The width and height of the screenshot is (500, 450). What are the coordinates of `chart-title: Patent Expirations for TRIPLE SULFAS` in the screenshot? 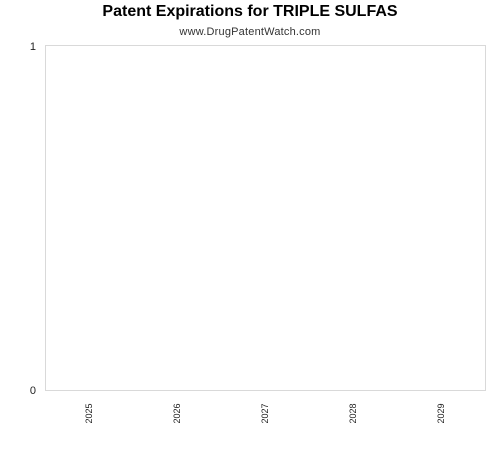 It's located at (250, 11).